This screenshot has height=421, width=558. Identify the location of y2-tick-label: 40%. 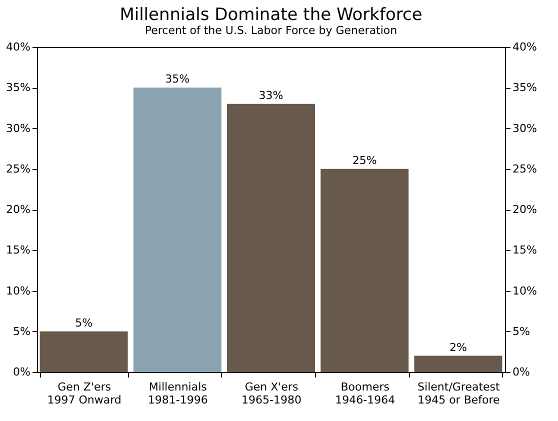
(524, 47).